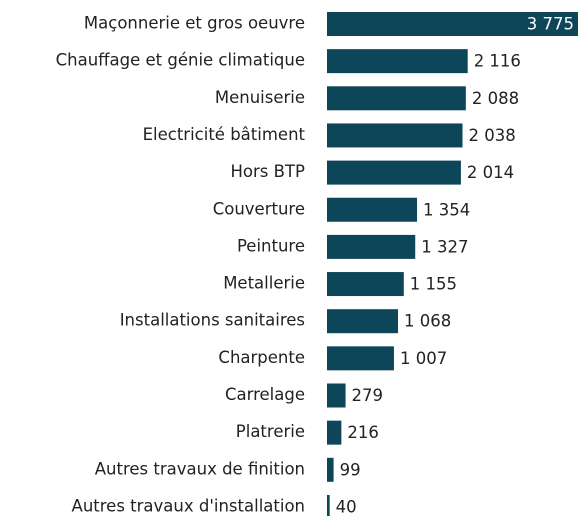 The width and height of the screenshot is (578, 516). Describe the element at coordinates (550, 24) in the screenshot. I see `value-label: 3 775` at that location.